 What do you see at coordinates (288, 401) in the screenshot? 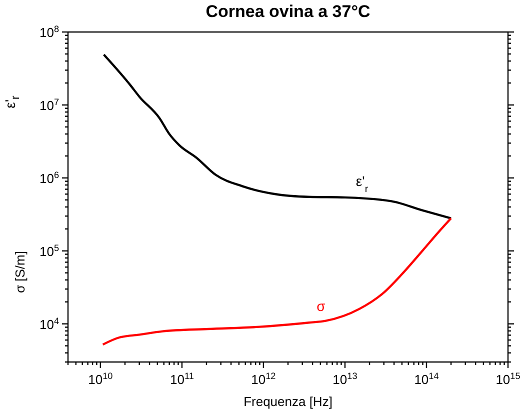
I see `x-axis-title: Frequenza [Hz]` at bounding box center [288, 401].